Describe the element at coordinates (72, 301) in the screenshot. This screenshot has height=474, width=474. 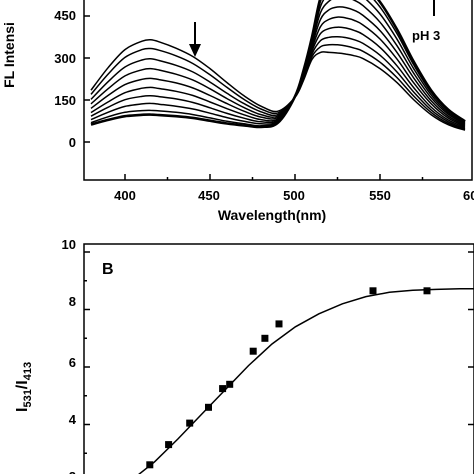
I see `panel-b-y-tick: 8` at that location.